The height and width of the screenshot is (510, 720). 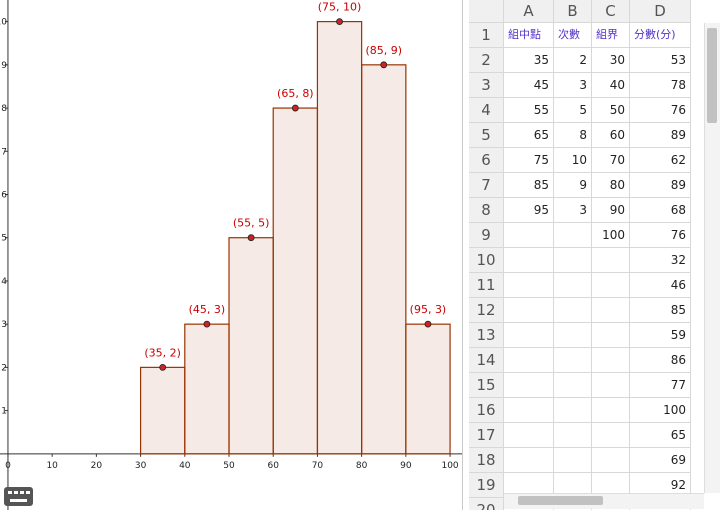 I want to click on column-header: A, so click(x=529, y=11).